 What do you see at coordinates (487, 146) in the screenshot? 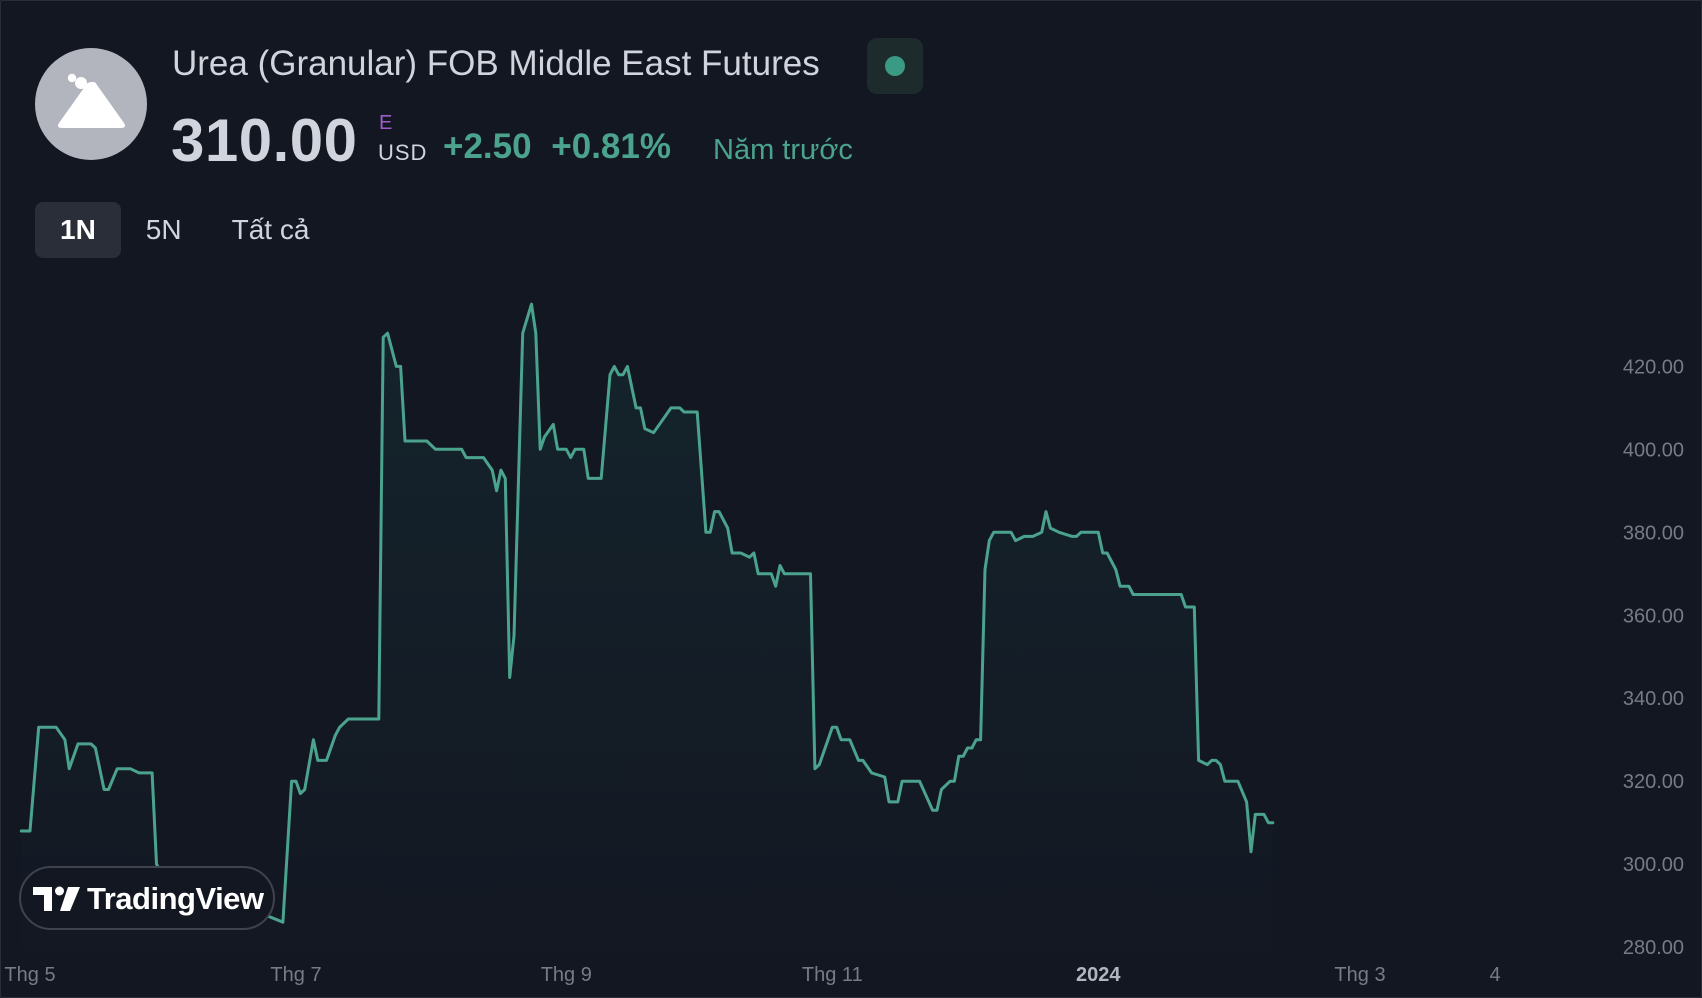
I see `change-value: +2.50` at bounding box center [487, 146].